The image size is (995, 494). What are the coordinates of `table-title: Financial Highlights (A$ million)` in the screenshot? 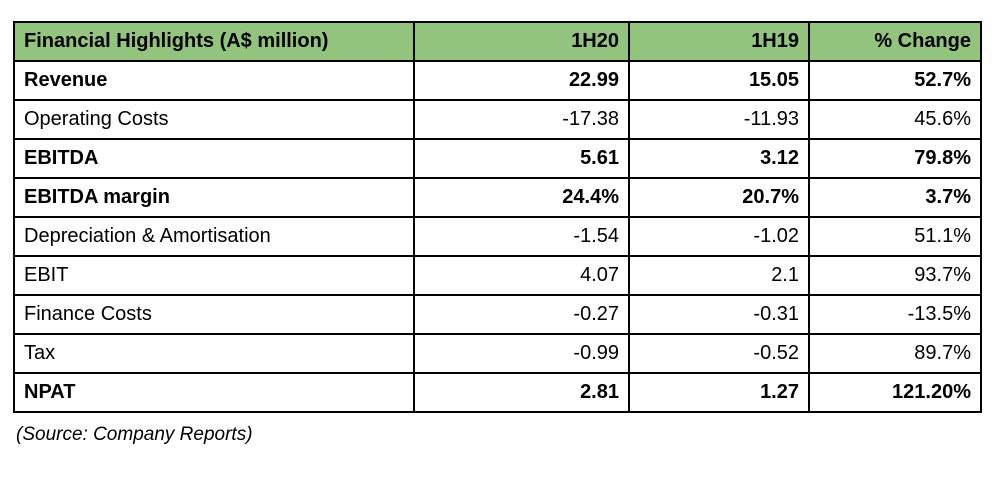 It's located at (214, 41).